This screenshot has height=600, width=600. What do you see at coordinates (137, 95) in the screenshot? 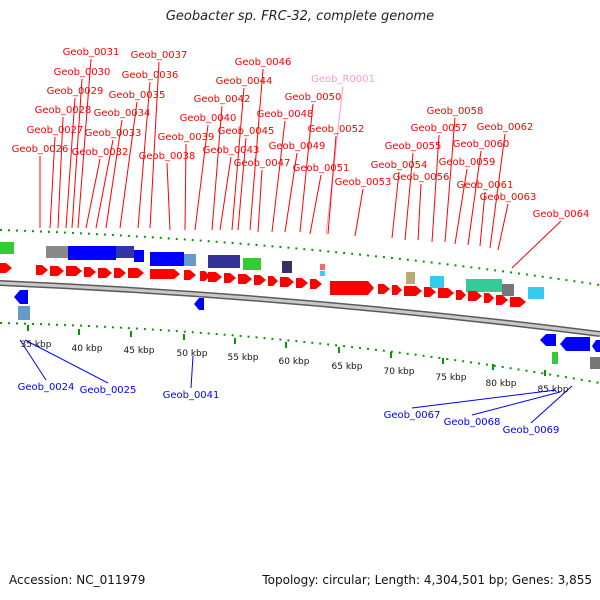
I see `gene-label-Geob_0035: Geob_0035` at bounding box center [137, 95].